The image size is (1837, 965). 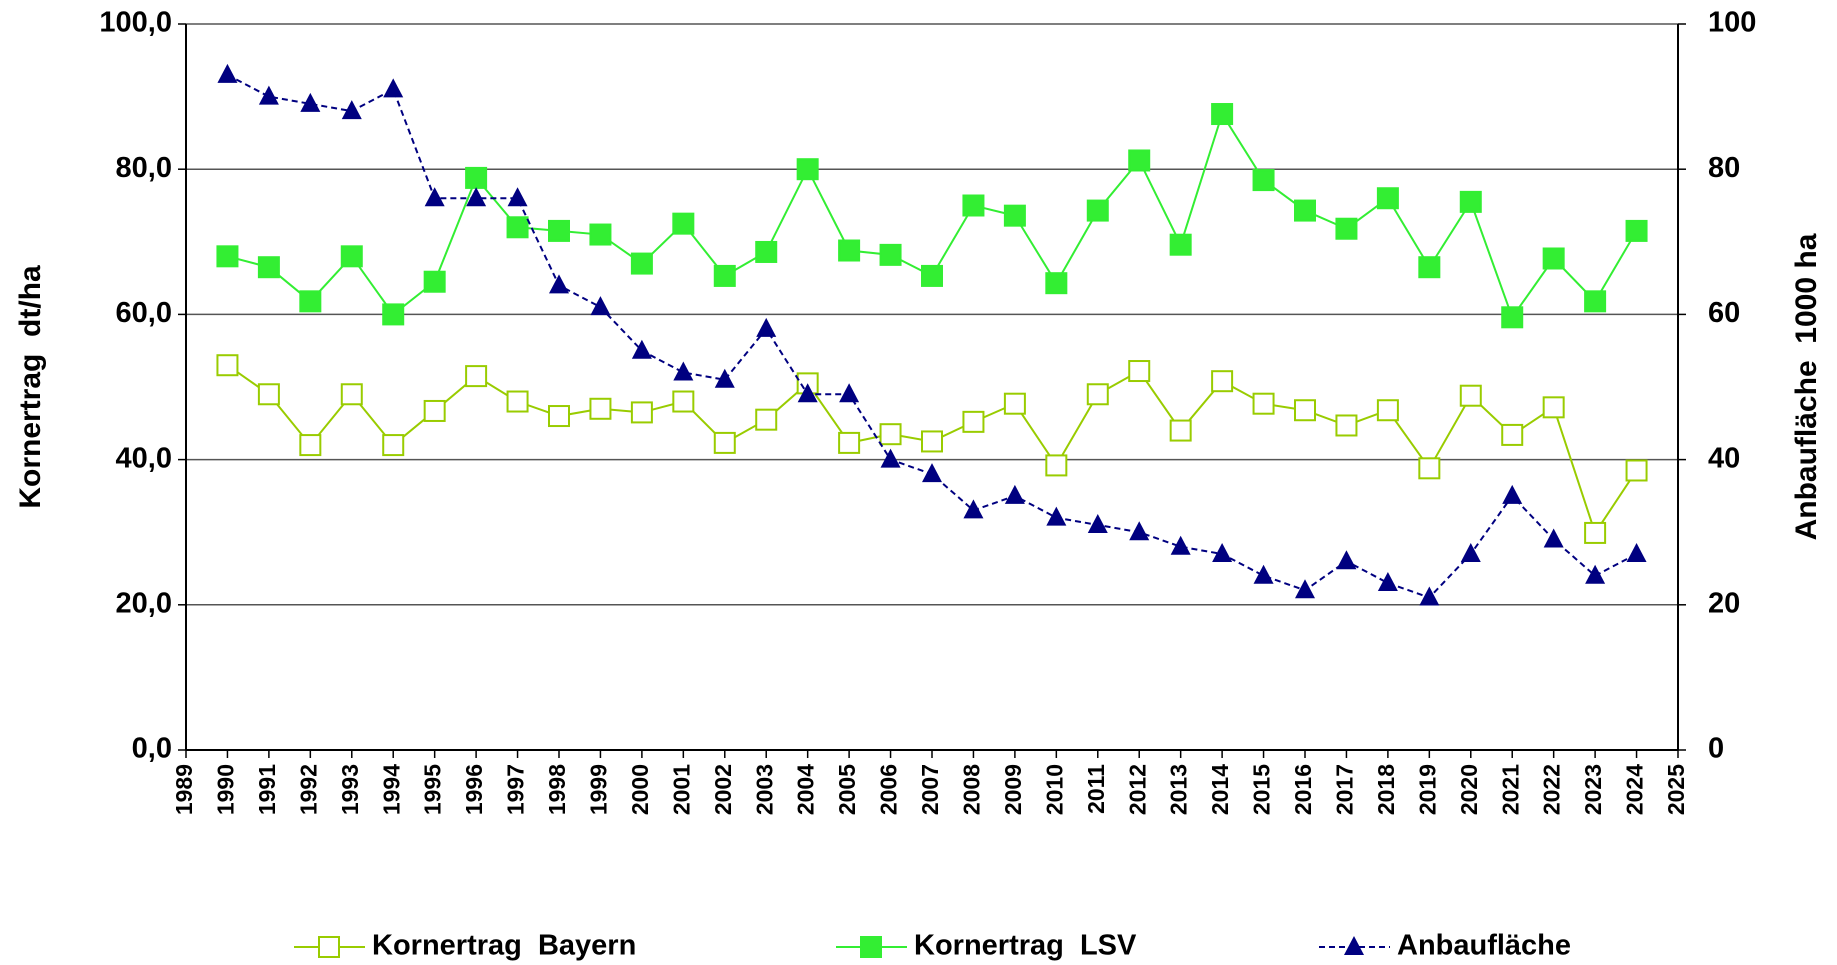 I want to click on x-tick-label: 2021, so click(x=1510, y=789).